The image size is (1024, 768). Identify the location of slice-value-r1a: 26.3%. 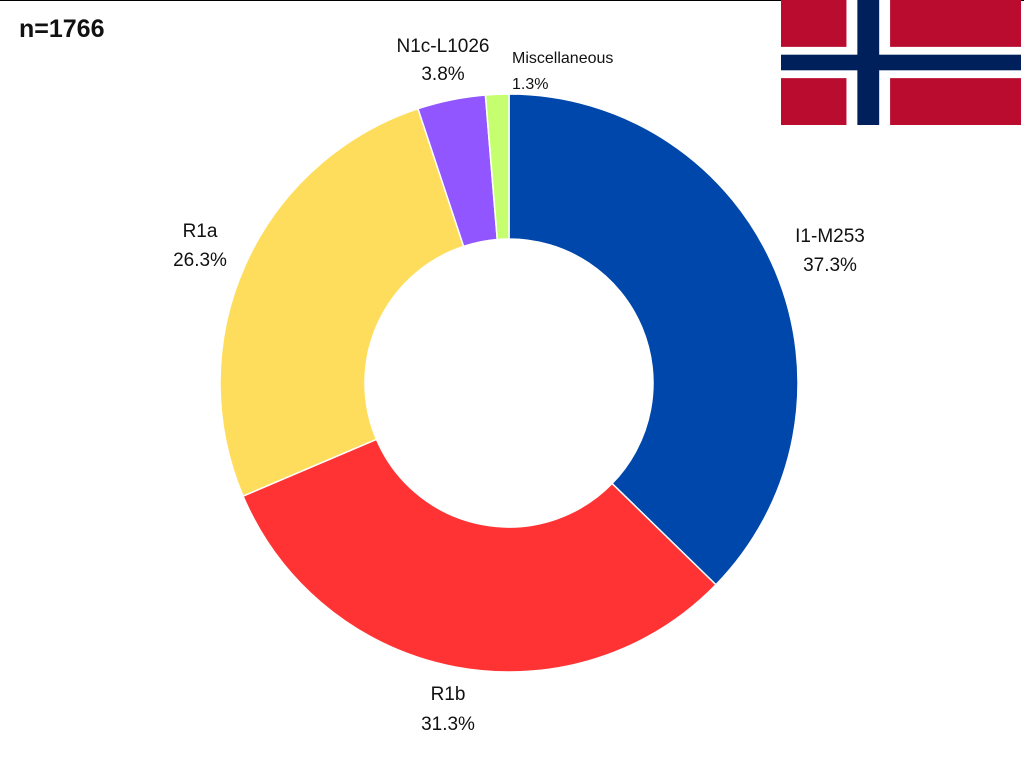
(200, 260).